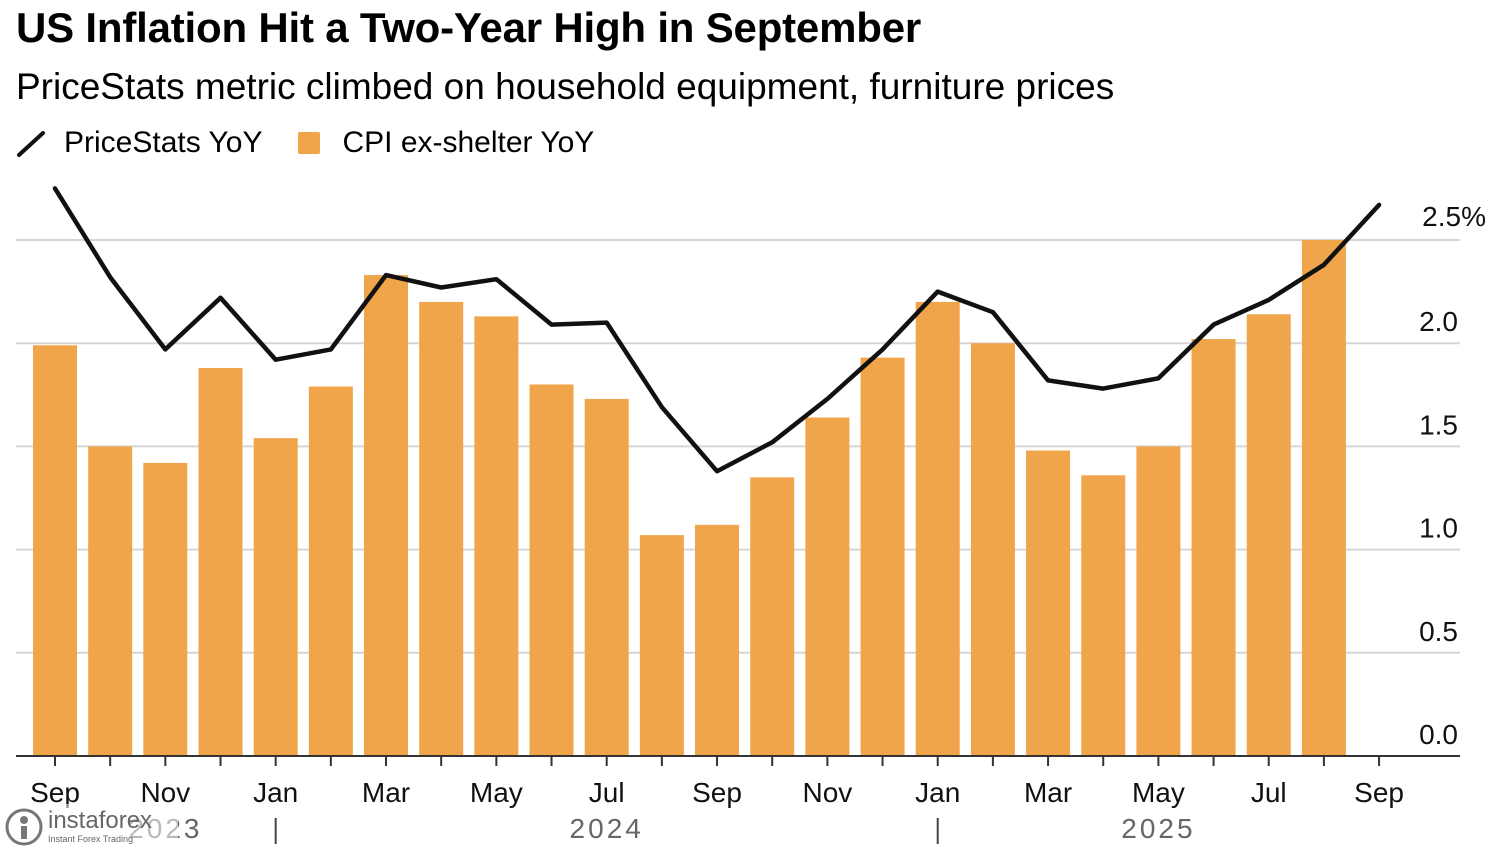  What do you see at coordinates (163, 142) in the screenshot?
I see `legend-label-pricestats: PriceStats YoY` at bounding box center [163, 142].